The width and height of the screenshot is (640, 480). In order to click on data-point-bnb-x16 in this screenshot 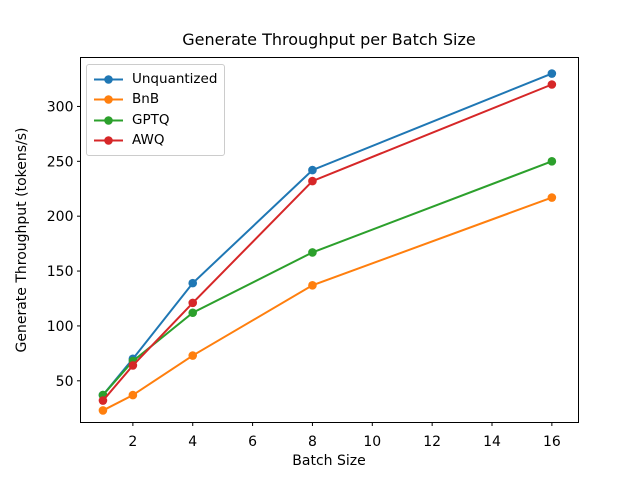, I will do `click(552, 197)`.